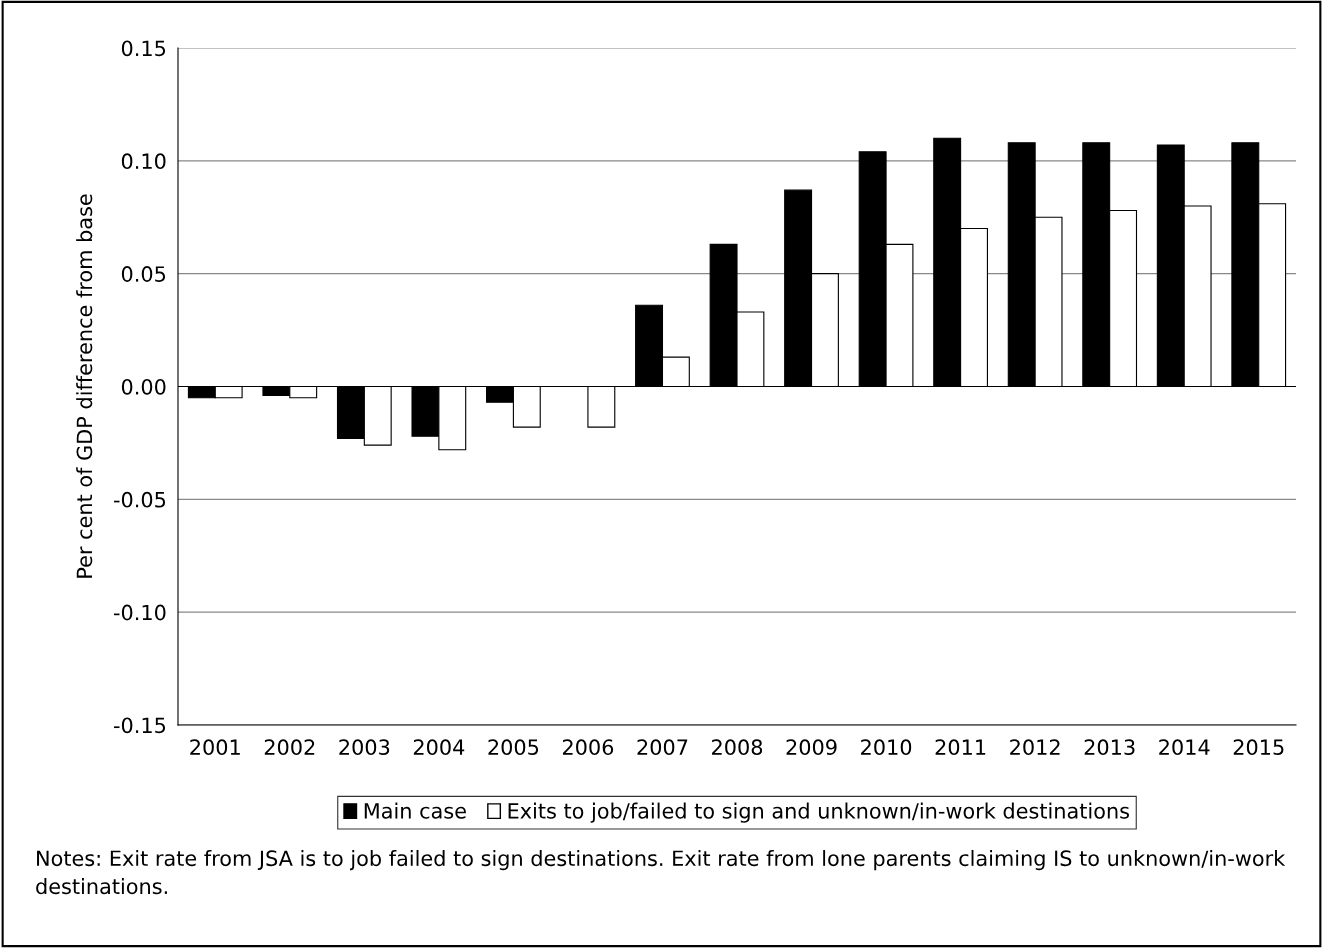  What do you see at coordinates (886, 747) in the screenshot?
I see `x-tick-label: 2010` at bounding box center [886, 747].